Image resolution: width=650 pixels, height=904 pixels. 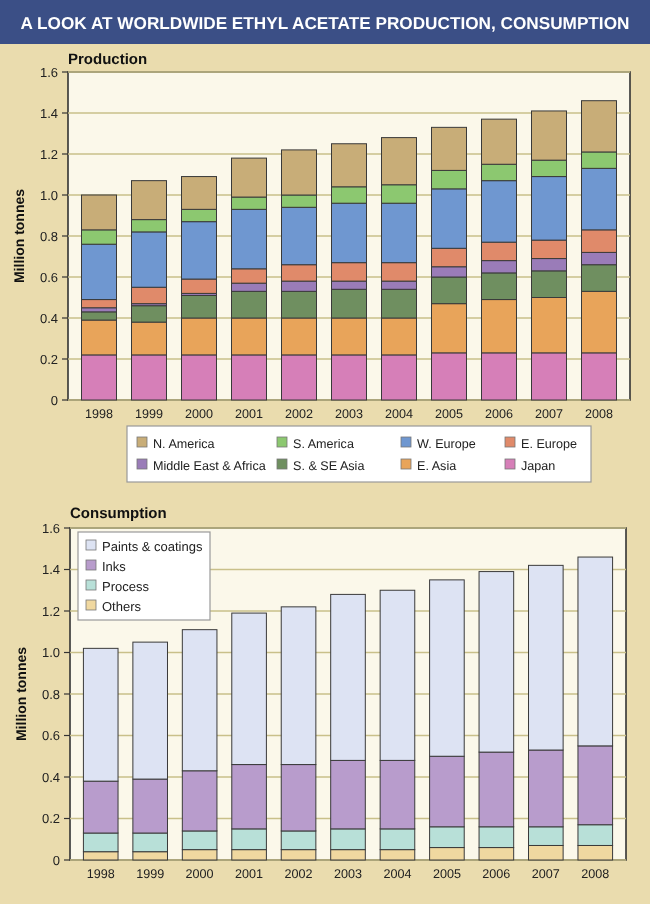 What do you see at coordinates (99, 310) in the screenshot?
I see `bar` at bounding box center [99, 310].